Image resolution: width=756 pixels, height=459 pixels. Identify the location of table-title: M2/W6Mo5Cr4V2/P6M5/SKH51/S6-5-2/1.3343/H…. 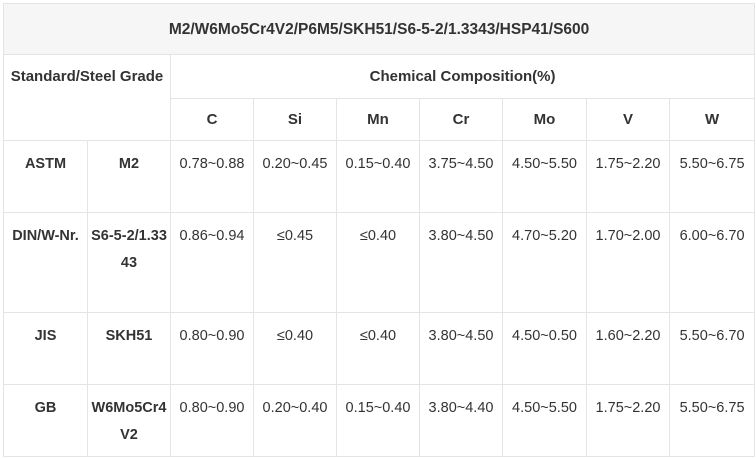
(379, 29).